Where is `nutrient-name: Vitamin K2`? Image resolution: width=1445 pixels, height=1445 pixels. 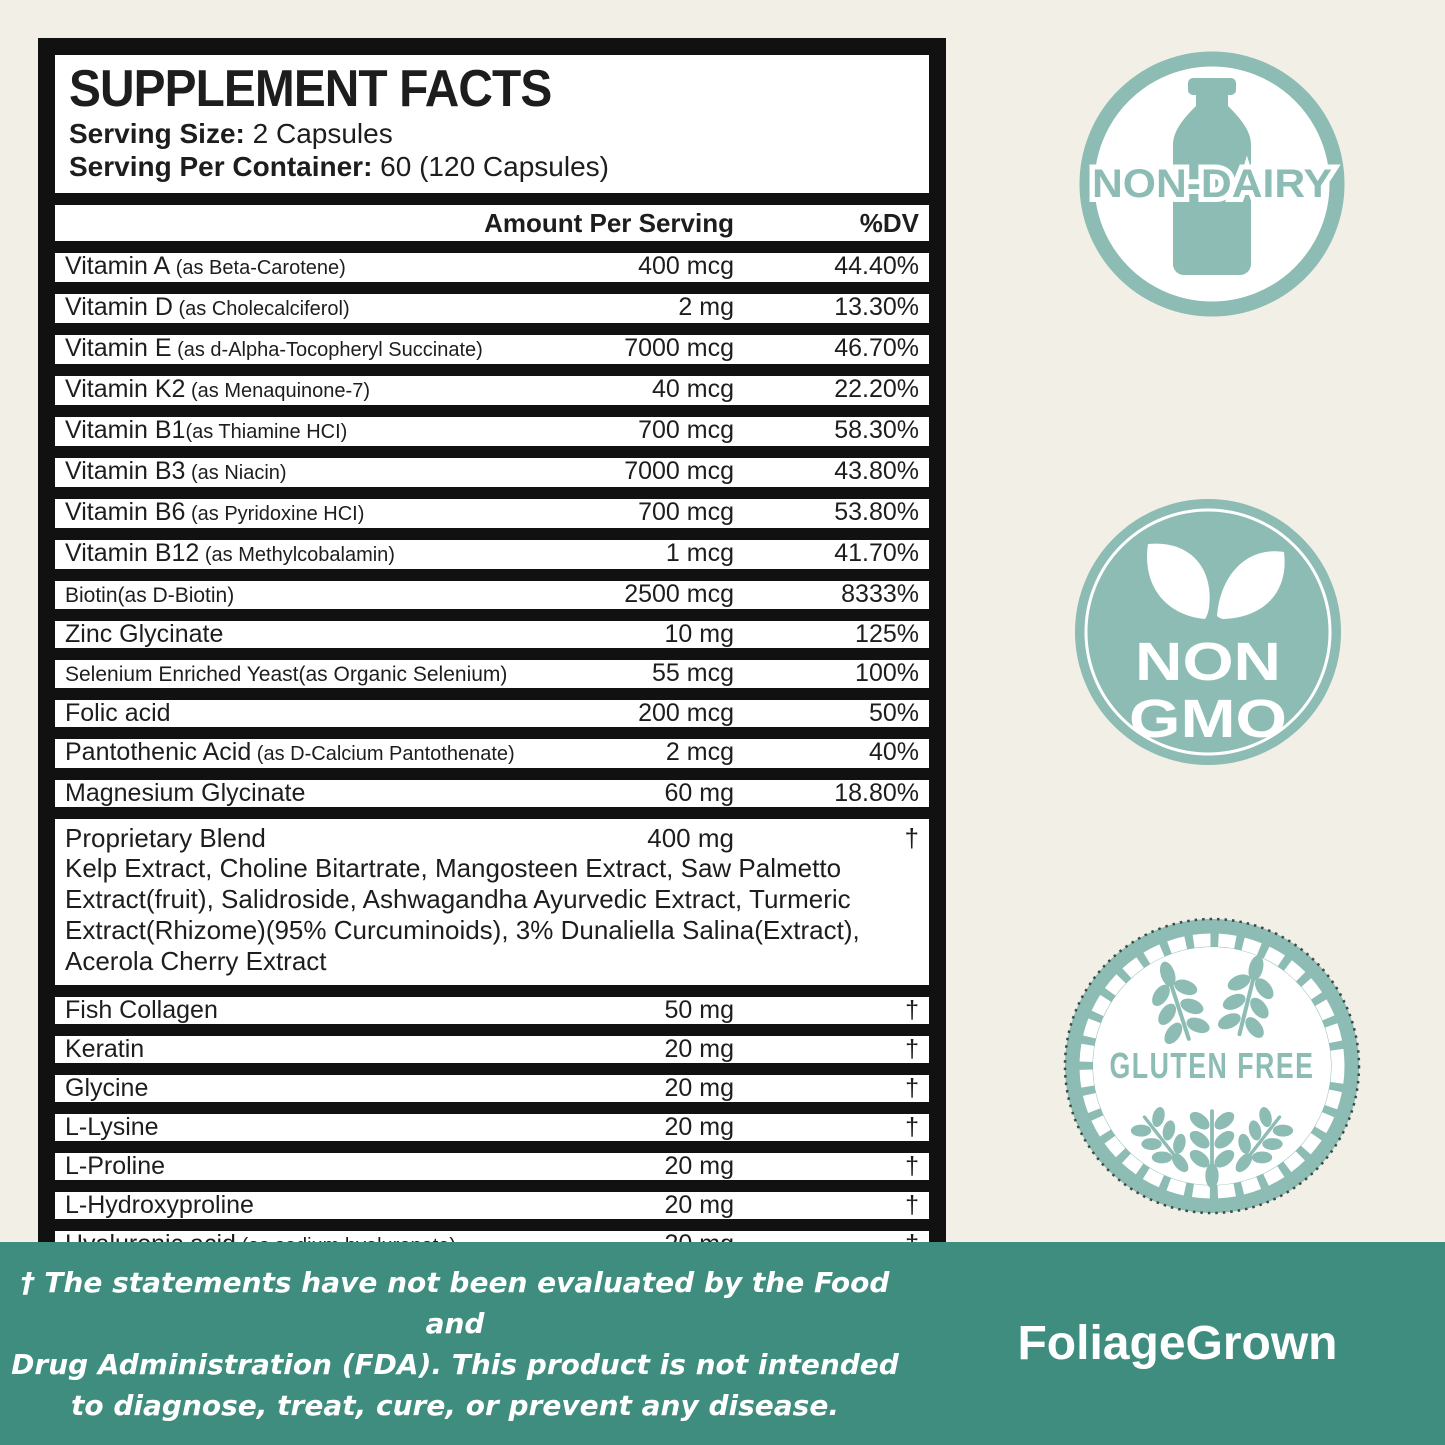 nutrient-name: Vitamin K2 is located at coordinates (125, 390).